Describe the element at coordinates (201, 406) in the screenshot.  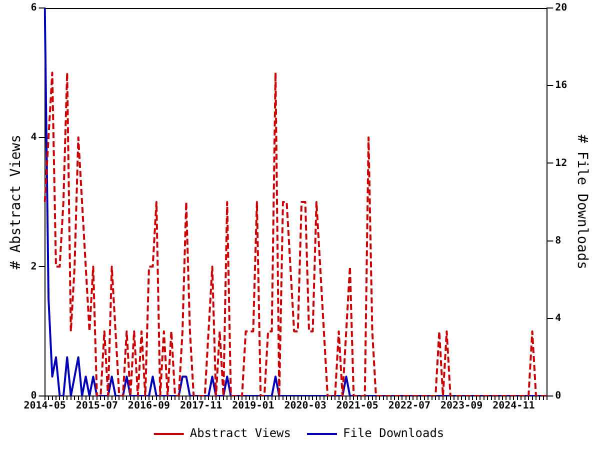
I see `x-tick-label: 2017-11` at that location.